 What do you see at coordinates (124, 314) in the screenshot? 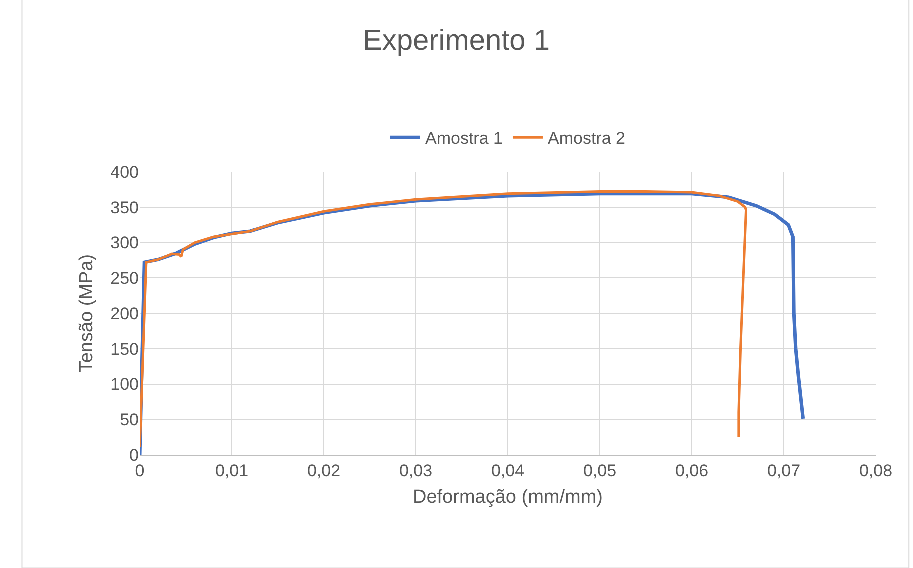
I see `y-tick-label: 200` at bounding box center [124, 314].